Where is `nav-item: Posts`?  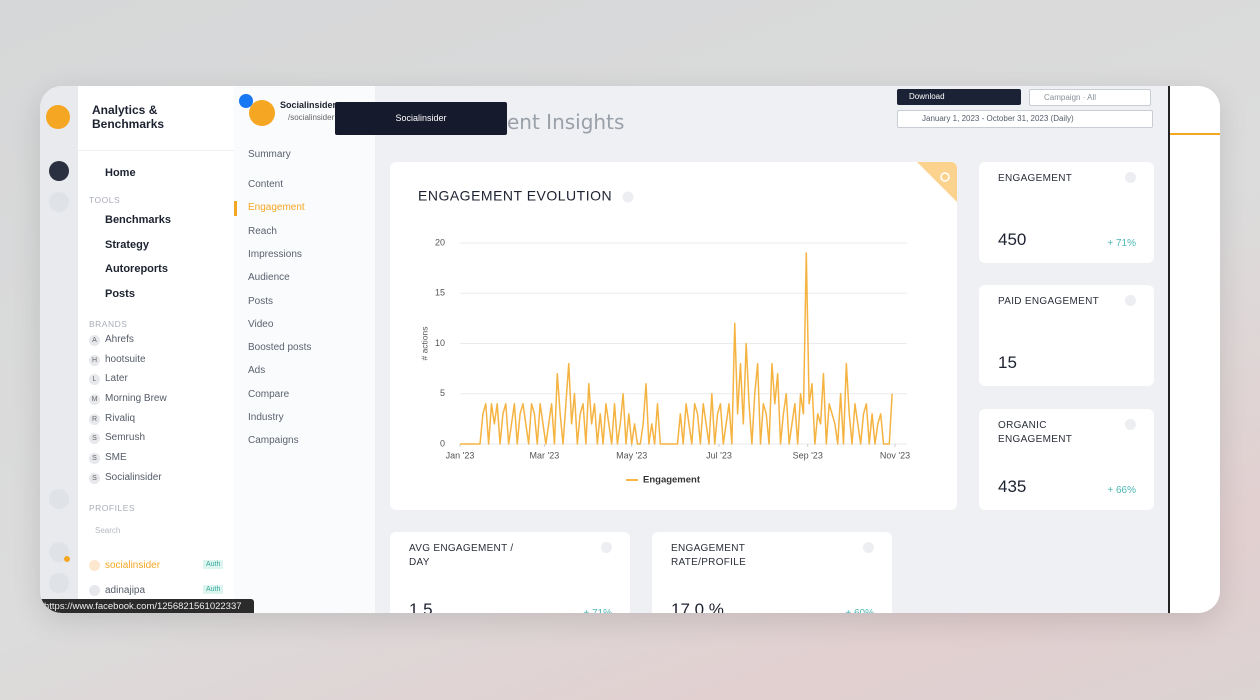
nav-item: Posts is located at coordinates (120, 294).